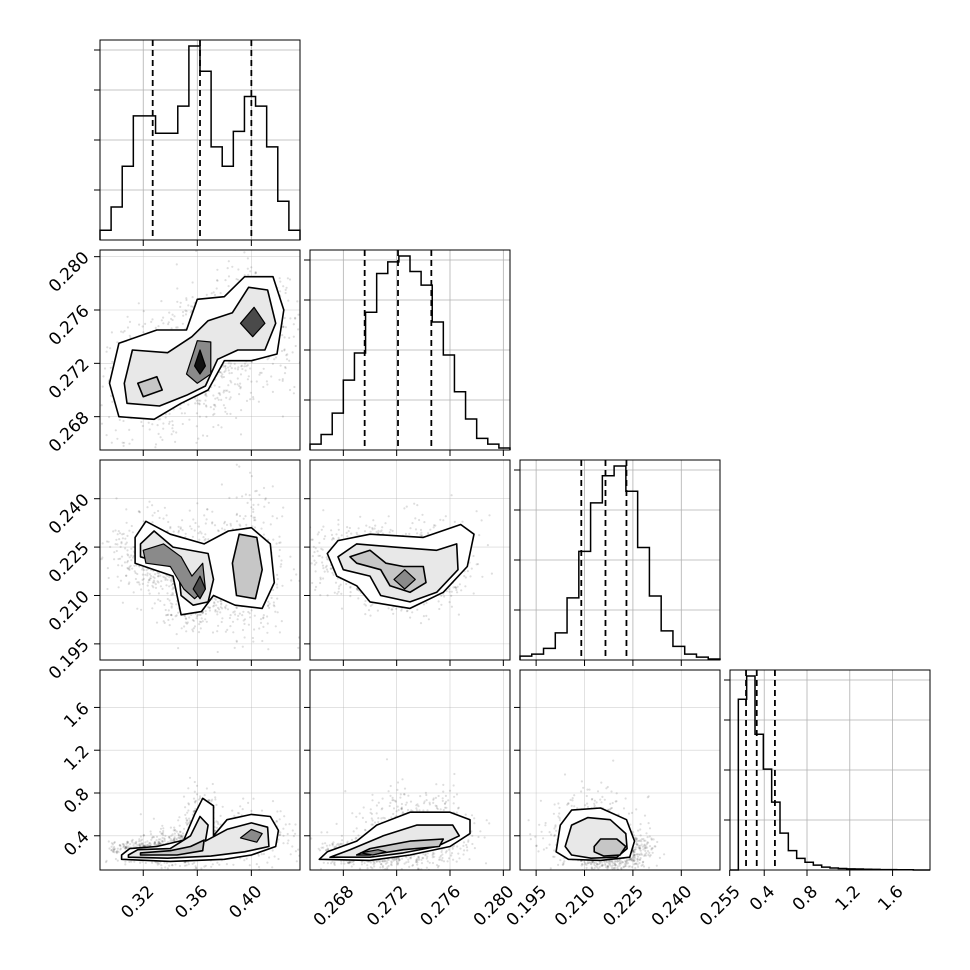 The image size is (970, 970). I want to click on density-panel-3-4: 0.195 0.210 0.225 0.240 0.255, so click(624, 800).